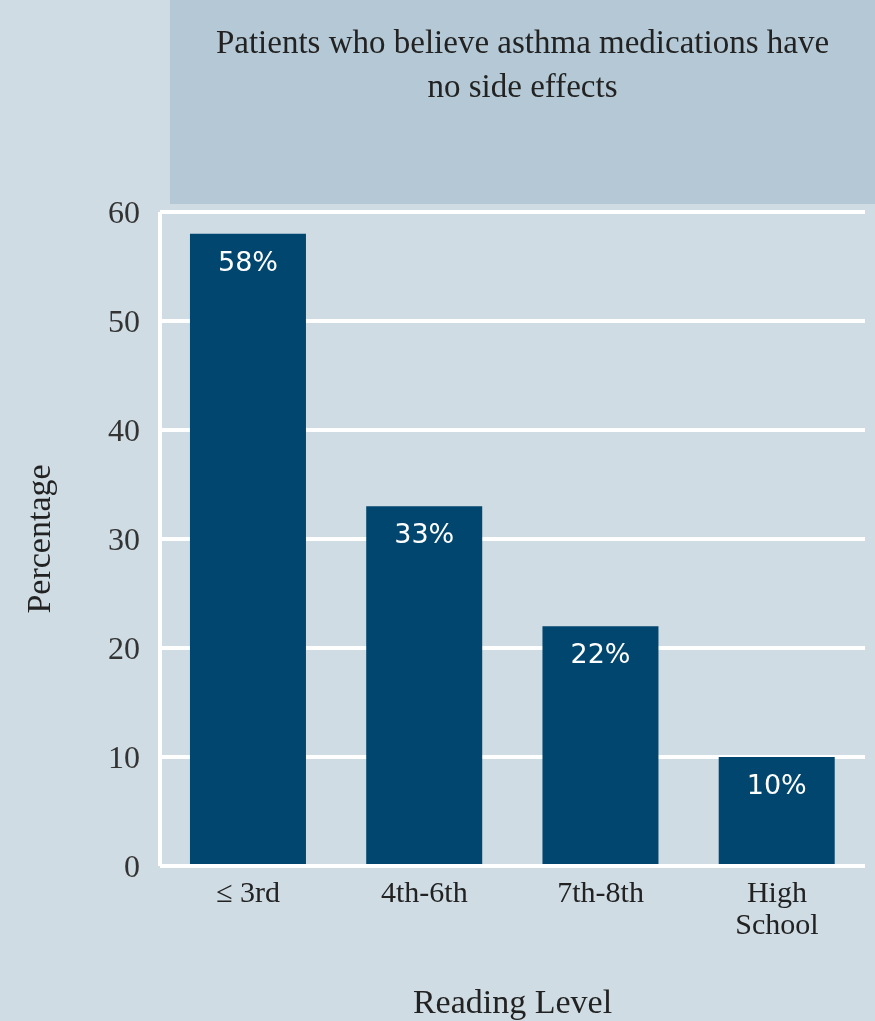 The width and height of the screenshot is (875, 1021). Describe the element at coordinates (124, 212) in the screenshot. I see `y-tick-label: 60` at that location.